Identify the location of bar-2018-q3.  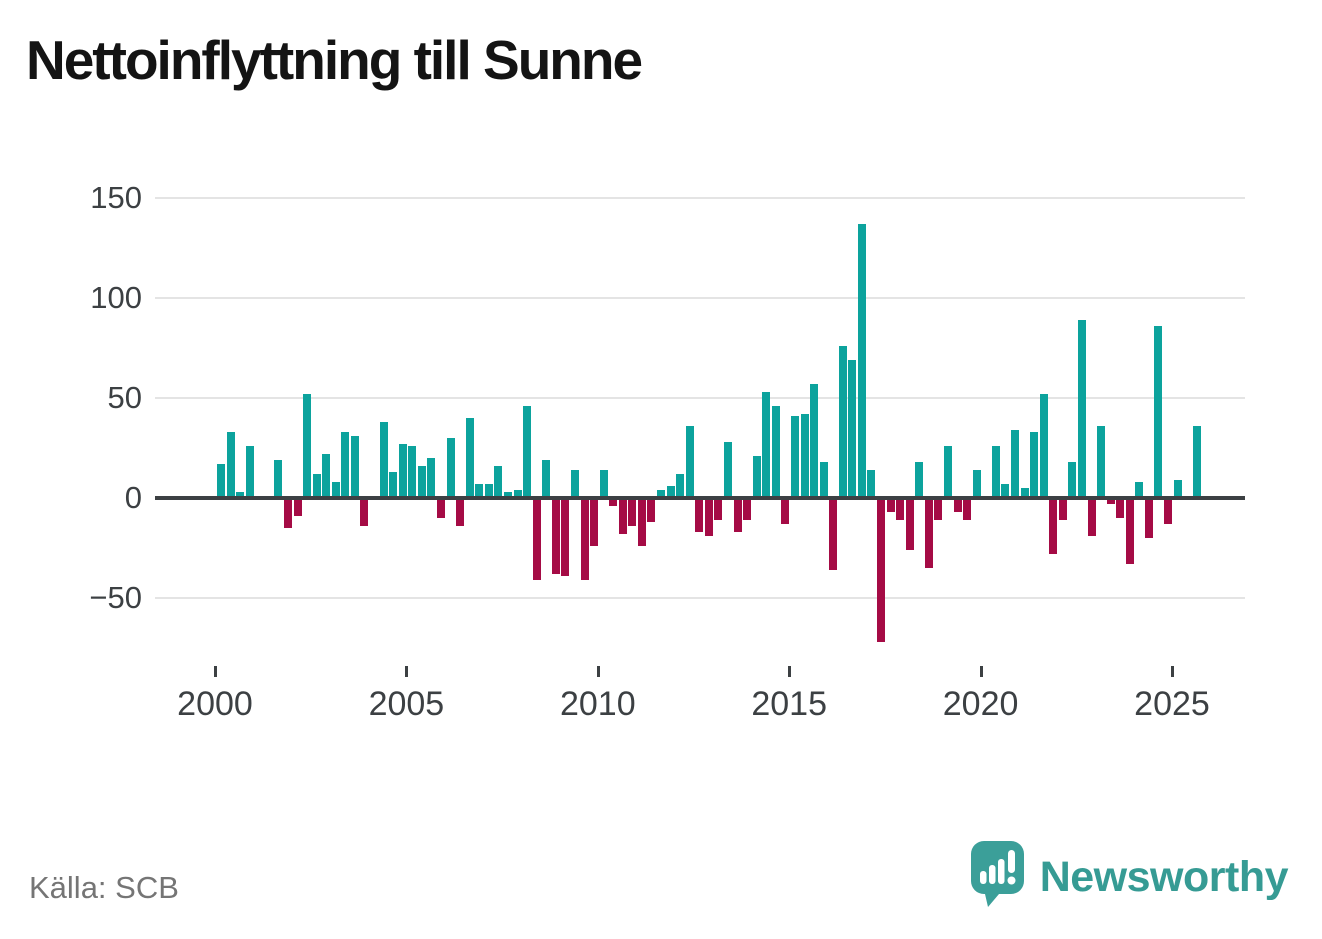
(928, 533).